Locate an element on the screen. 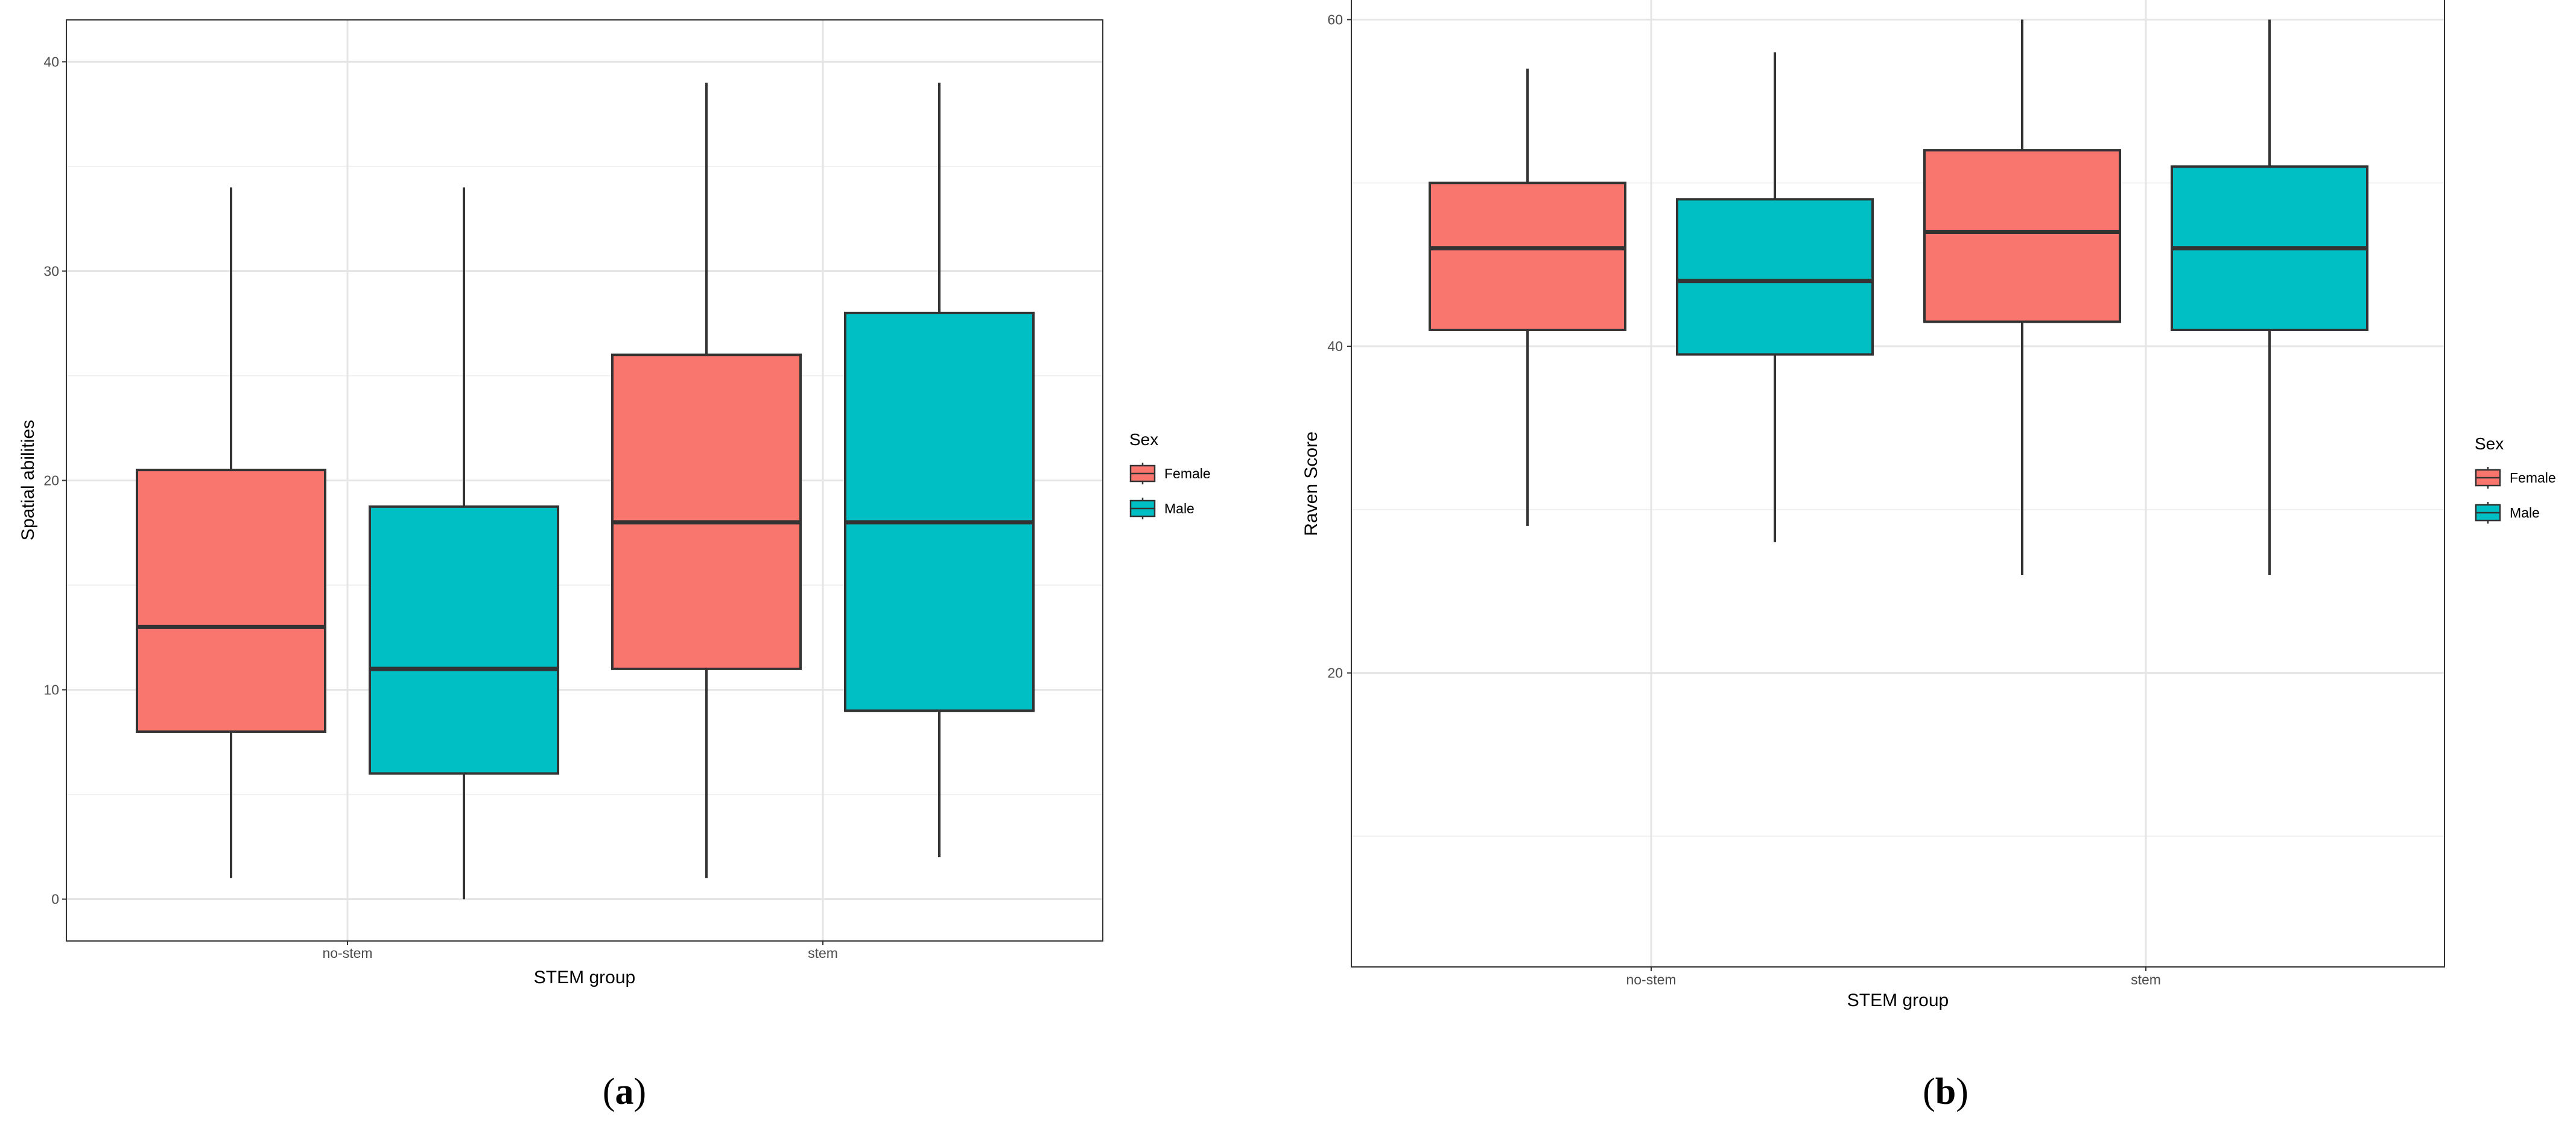 The image size is (2576, 1131). y-tick-labels: 0 10 20 30 40 is located at coordinates (54, 480).